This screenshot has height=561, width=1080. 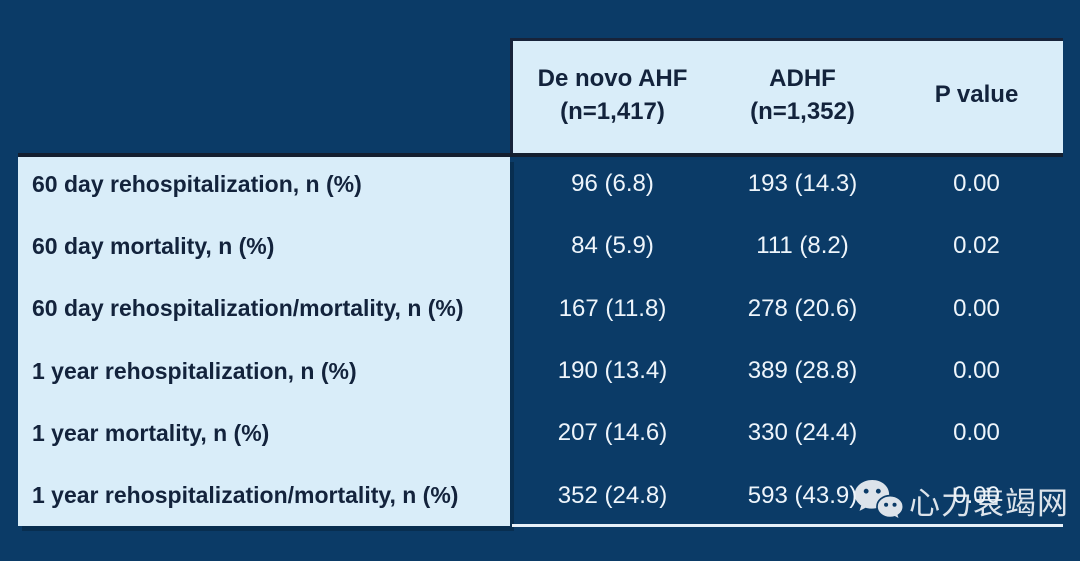 I want to click on watermark-text: 心力衰竭网, so click(x=989, y=504).